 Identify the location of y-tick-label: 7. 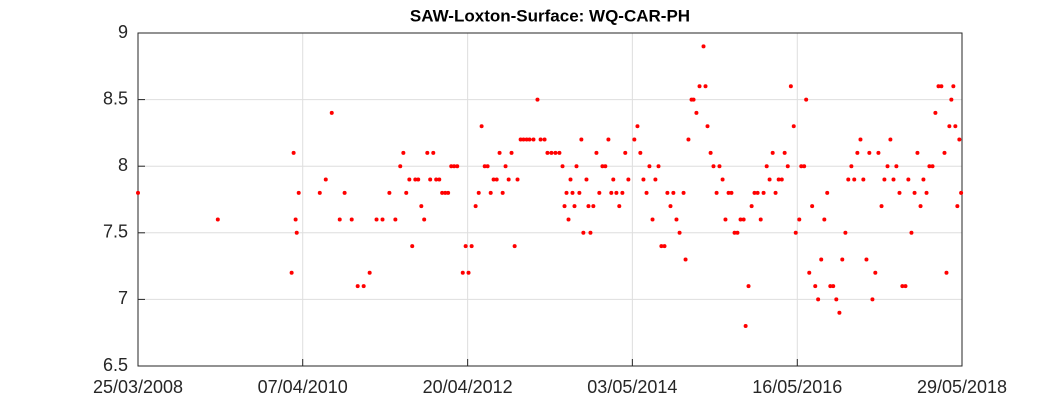
(123, 298).